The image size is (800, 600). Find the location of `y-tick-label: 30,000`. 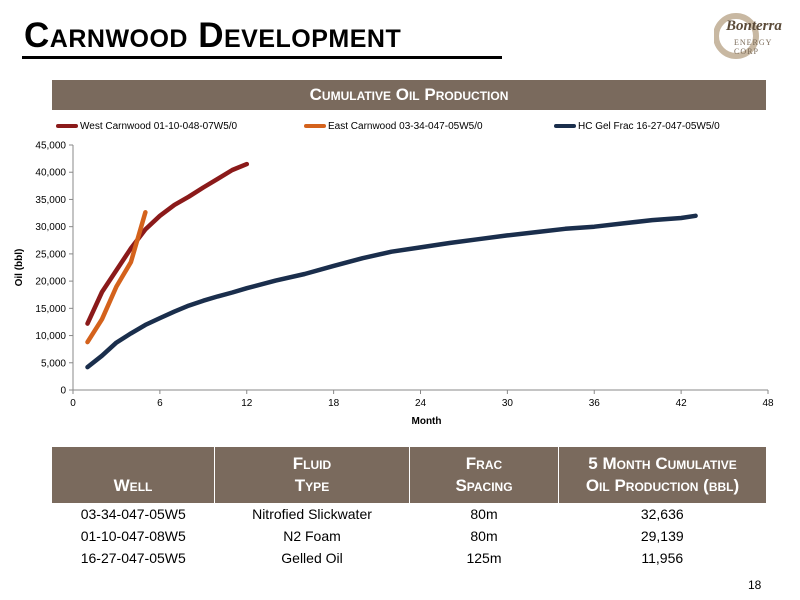

y-tick-label: 30,000 is located at coordinates (50, 227).